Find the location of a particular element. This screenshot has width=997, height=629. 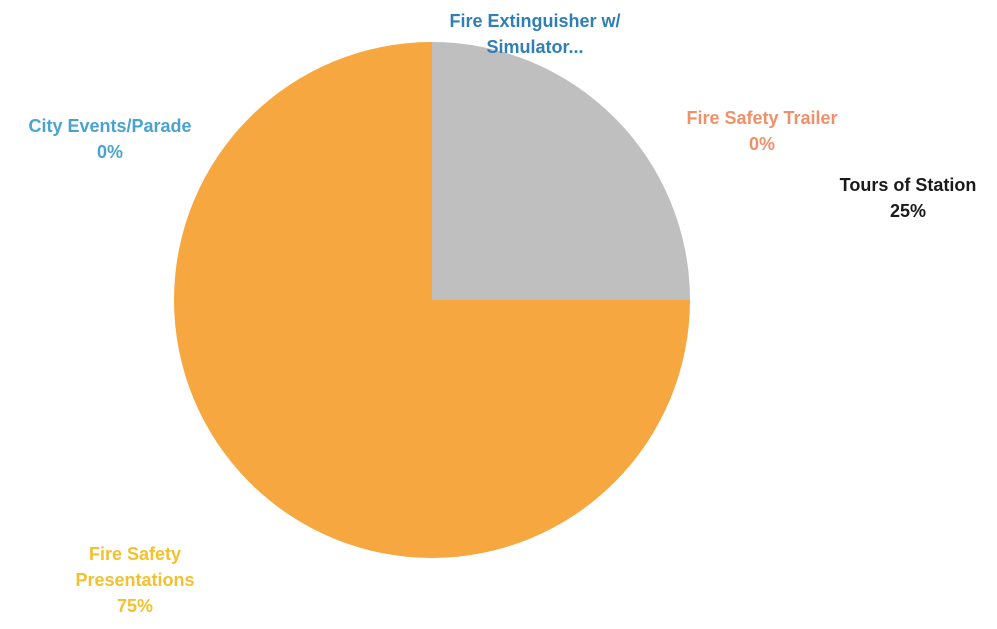

pie-slice-tours-of-station is located at coordinates (561, 171).